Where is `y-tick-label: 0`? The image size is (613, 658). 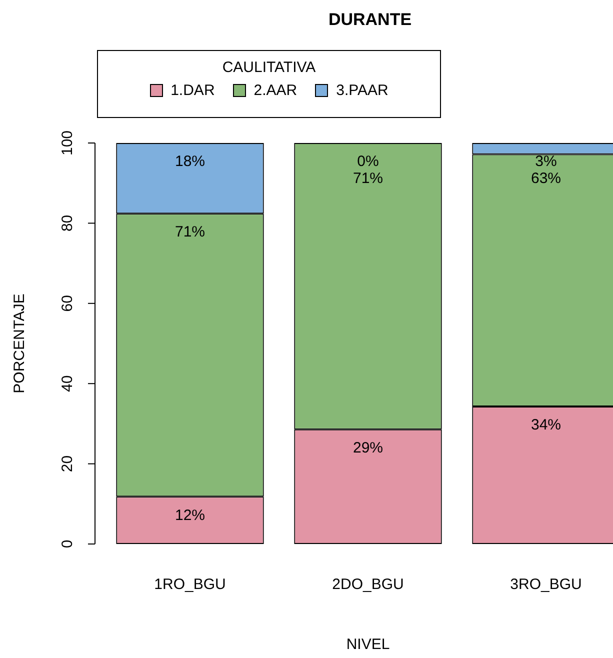 y-tick-label: 0 is located at coordinates (67, 544).